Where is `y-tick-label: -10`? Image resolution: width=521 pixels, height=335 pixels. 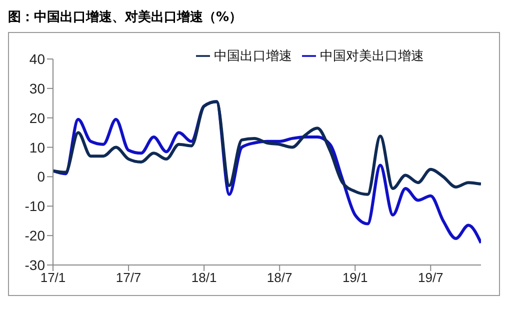
y-tick-label: -10 is located at coordinates (35, 206).